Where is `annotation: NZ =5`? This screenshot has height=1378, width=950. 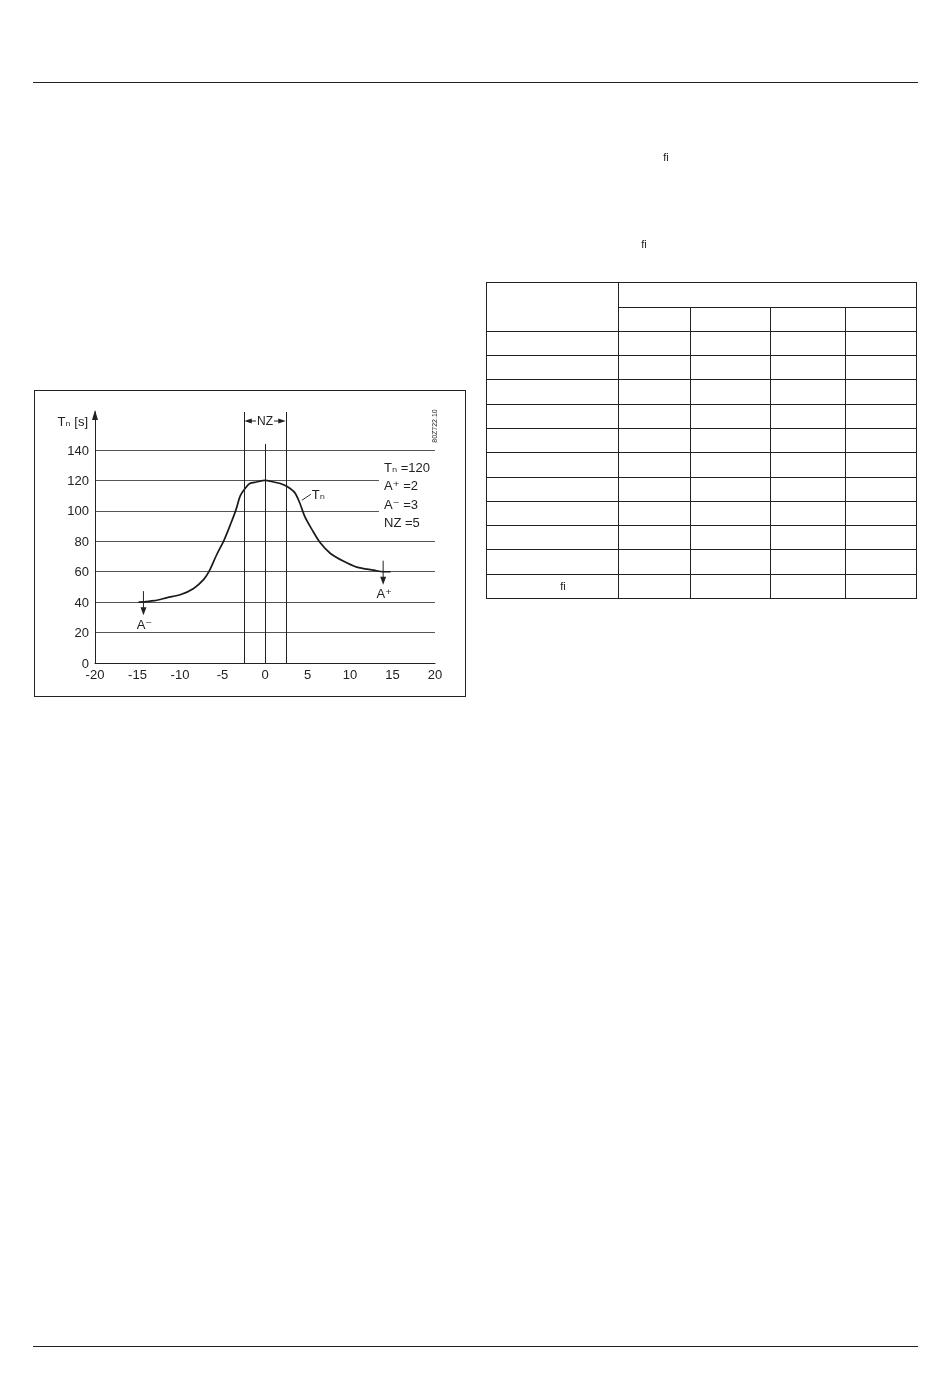
annotation: NZ =5 is located at coordinates (402, 523).